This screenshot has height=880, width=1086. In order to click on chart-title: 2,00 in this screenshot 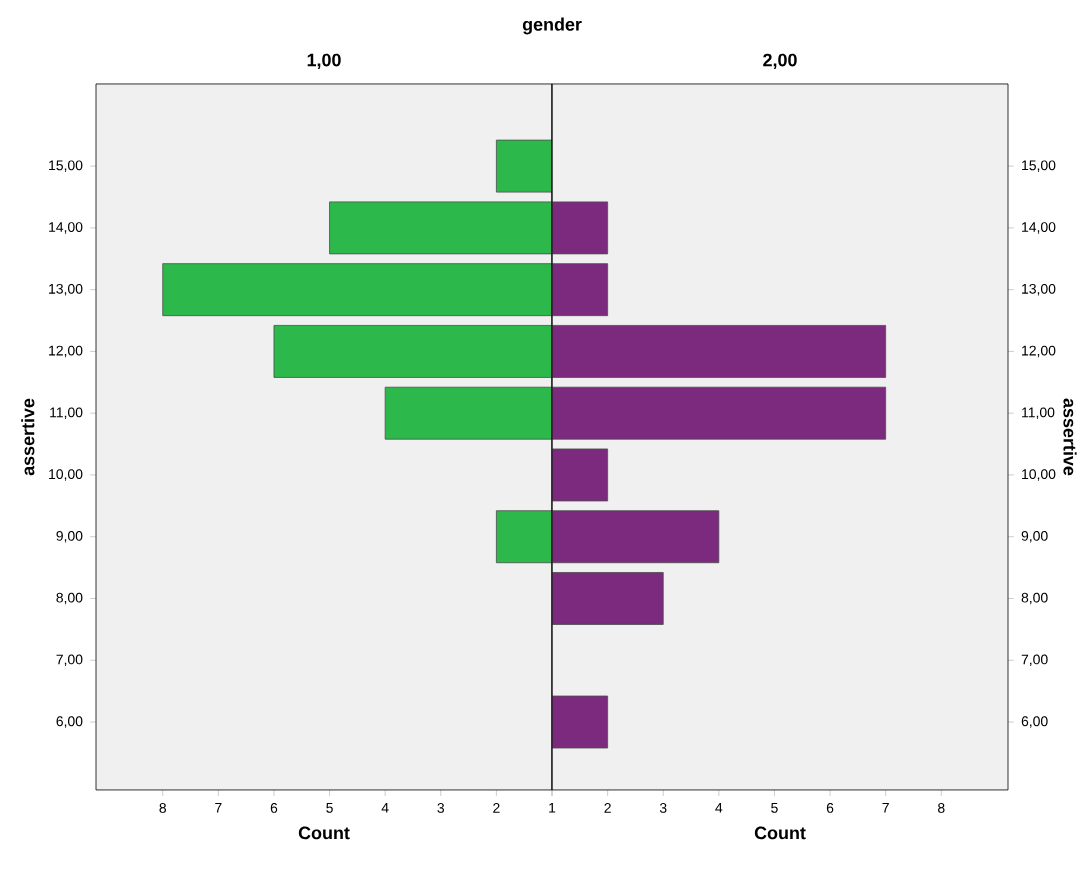, I will do `click(780, 61)`.